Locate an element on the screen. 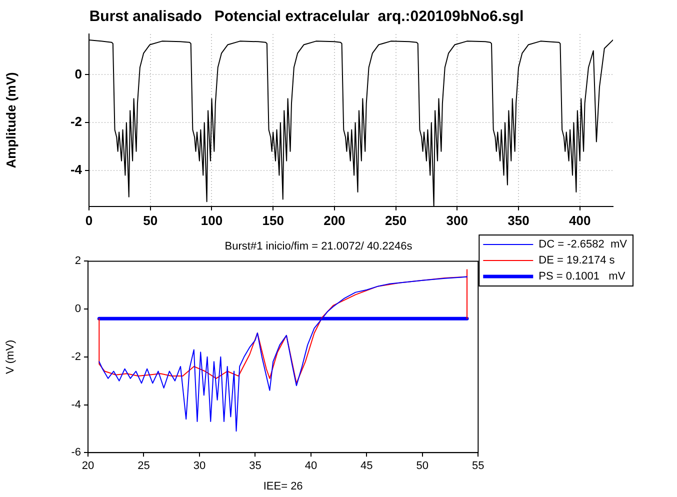  x-tick-label: 40 is located at coordinates (311, 466).